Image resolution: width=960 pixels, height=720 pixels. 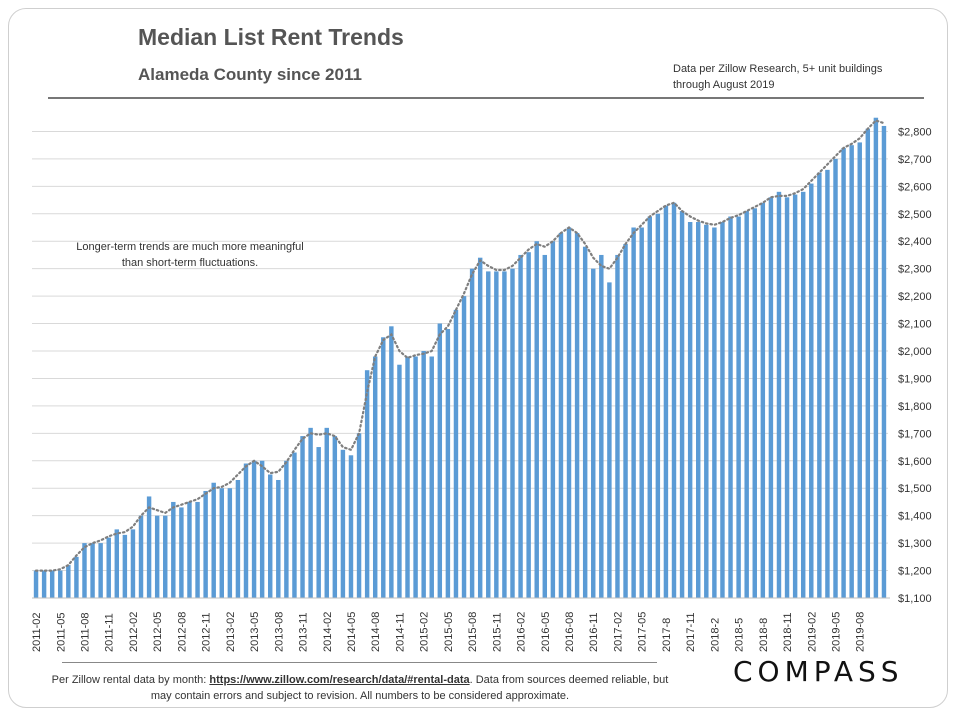 What do you see at coordinates (497, 632) in the screenshot?
I see `x-tick-label: 2015-11` at bounding box center [497, 632].